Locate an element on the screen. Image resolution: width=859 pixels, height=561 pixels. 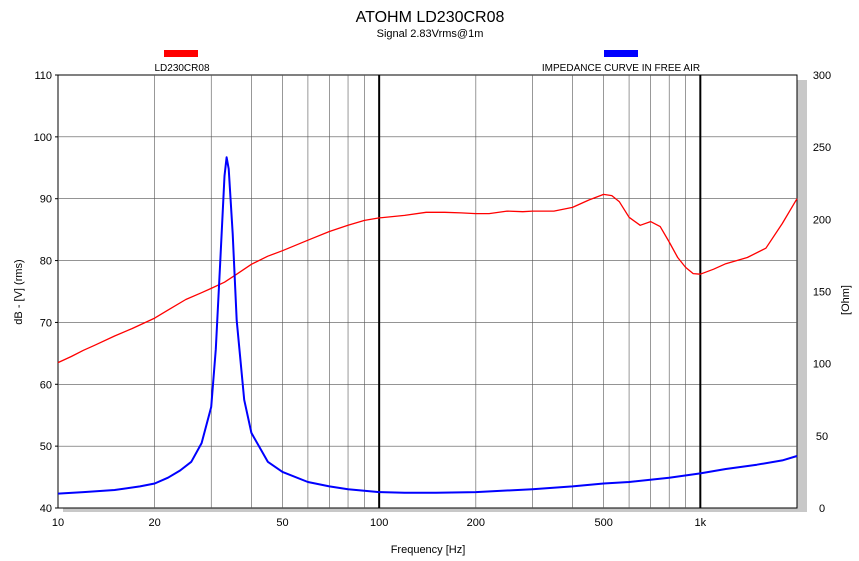
y-right-tick-label: 50 is located at coordinates (822, 437).